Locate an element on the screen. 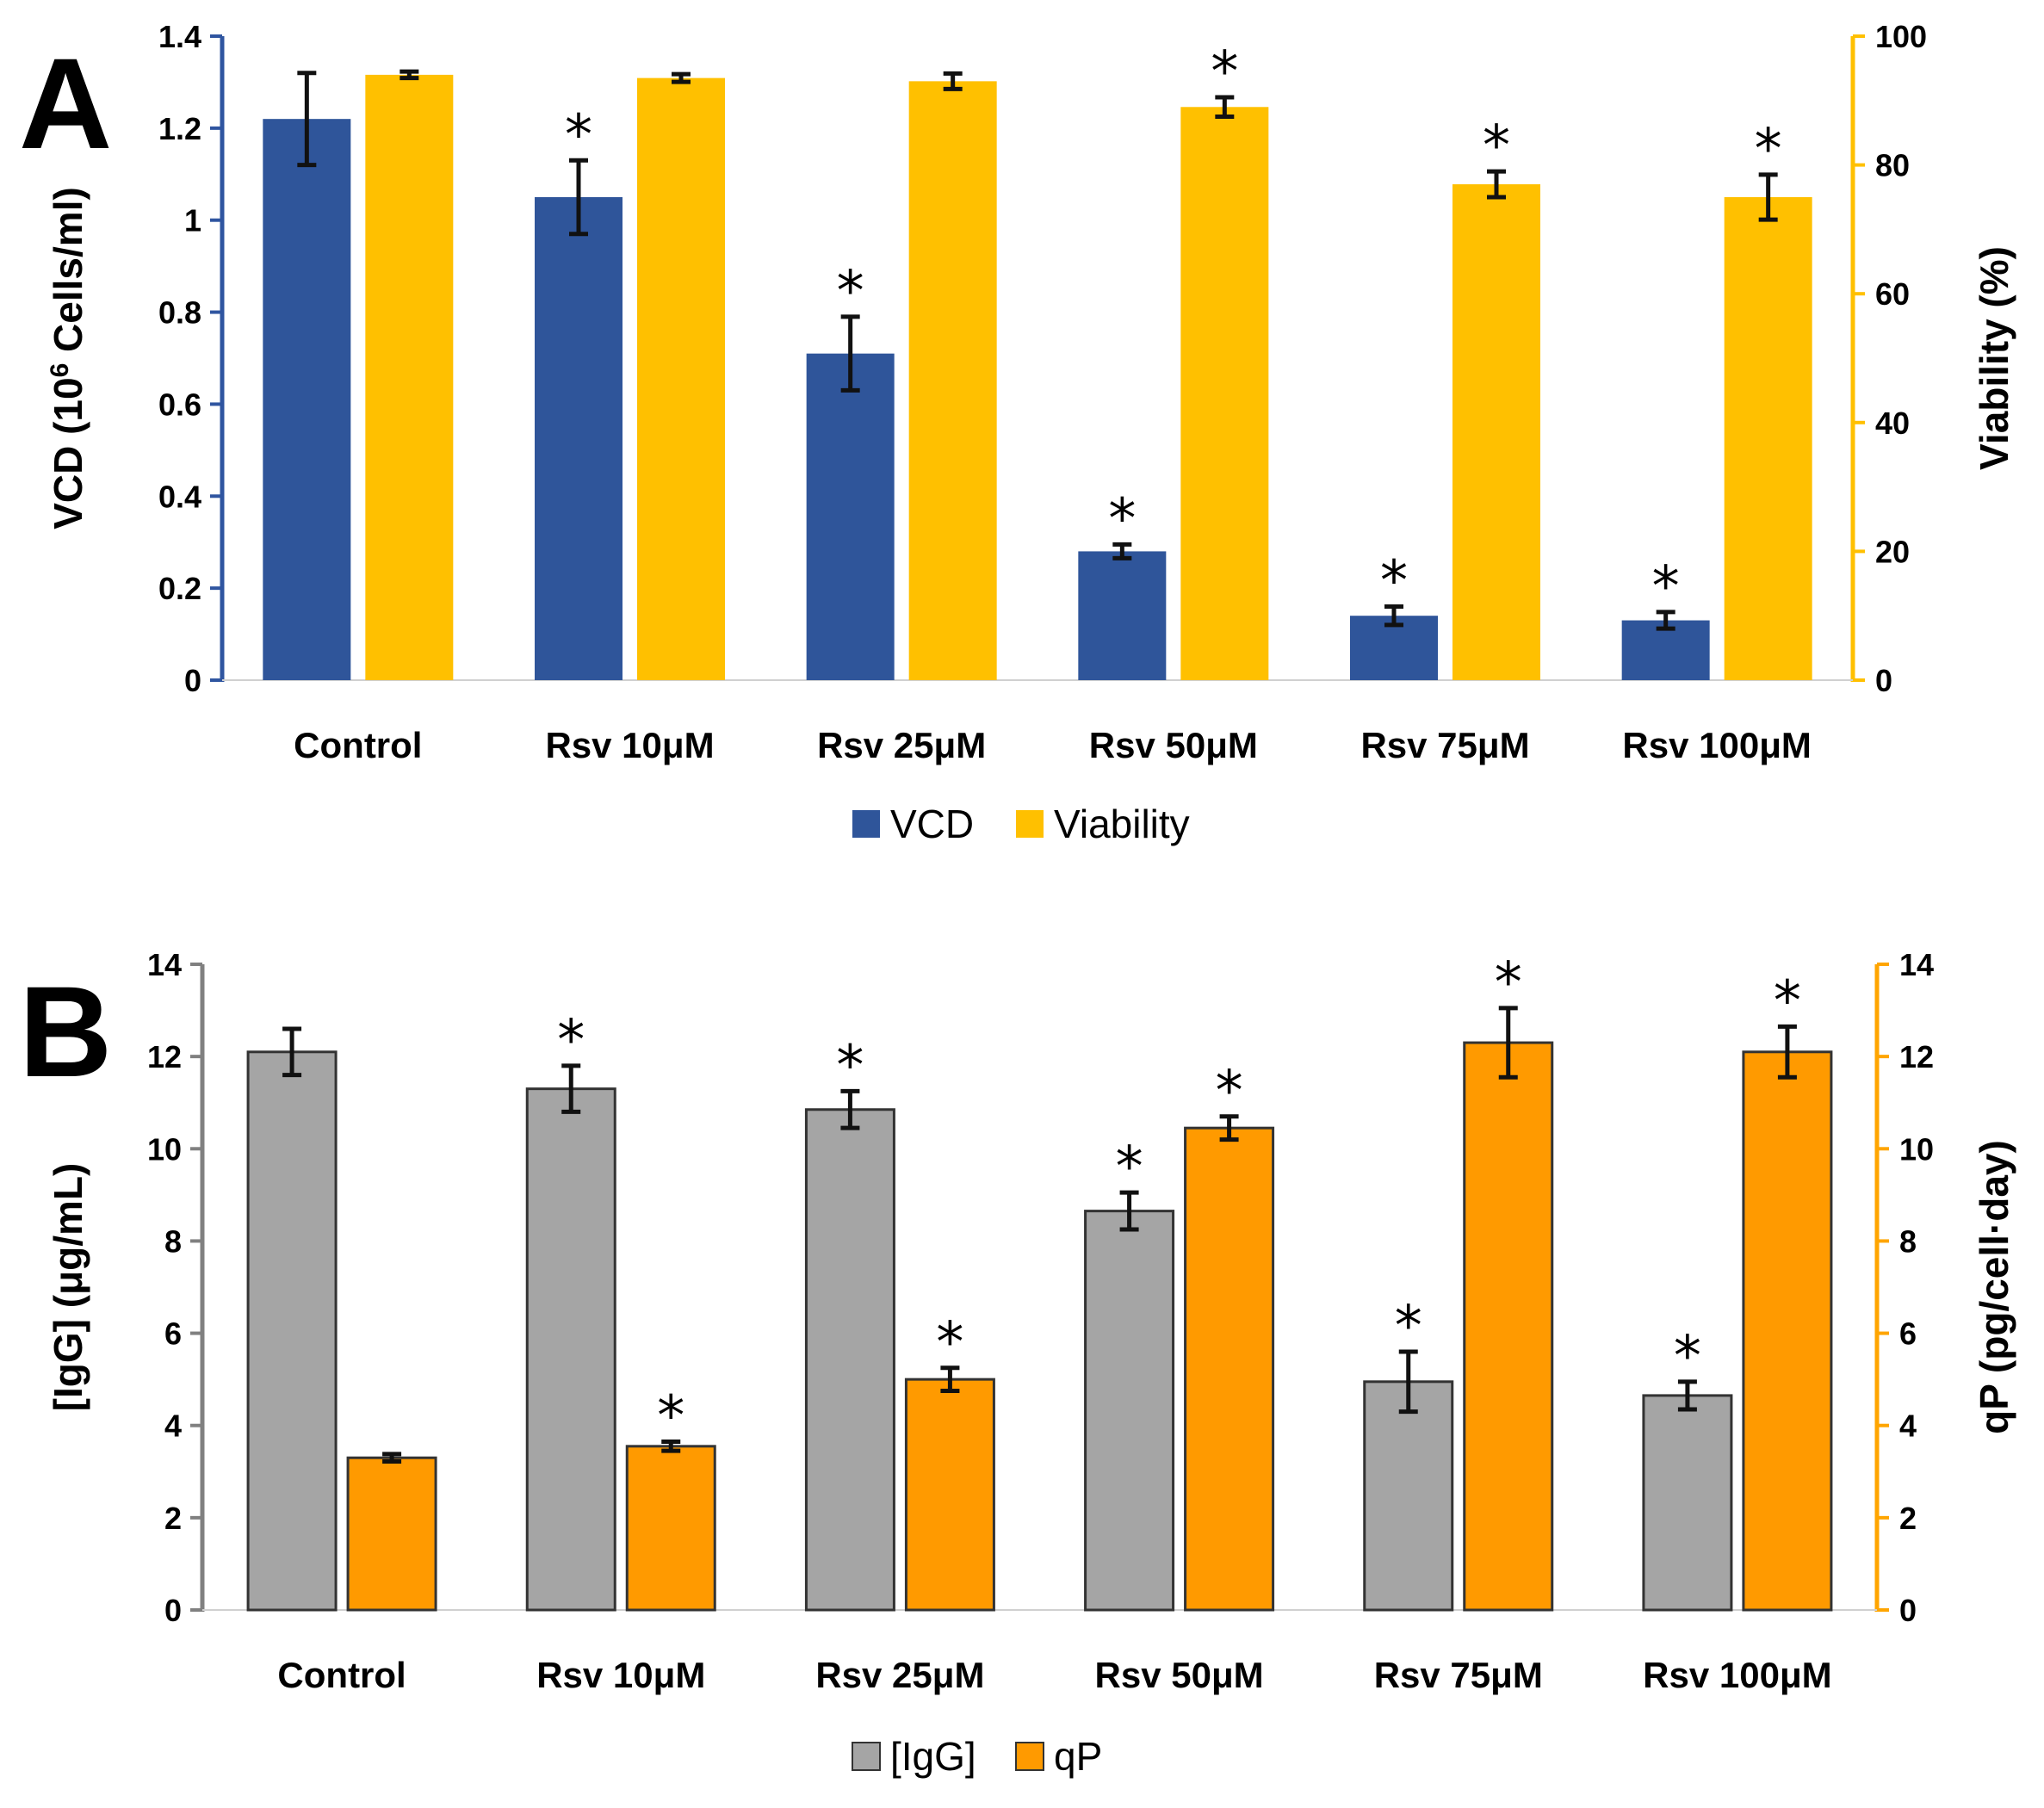 The width and height of the screenshot is (2044, 1808). panel-letter: B is located at coordinates (65, 1031).